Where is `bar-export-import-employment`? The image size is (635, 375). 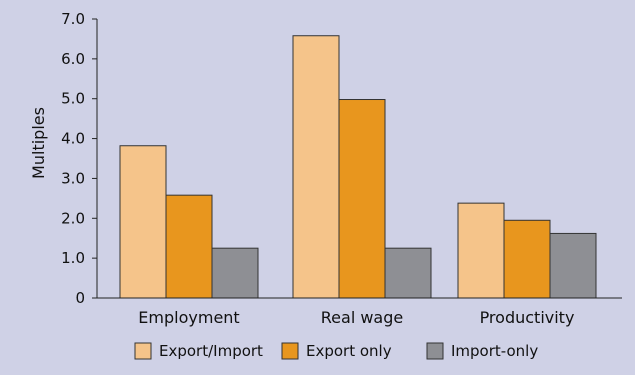 bar-export-import-employment is located at coordinates (143, 222).